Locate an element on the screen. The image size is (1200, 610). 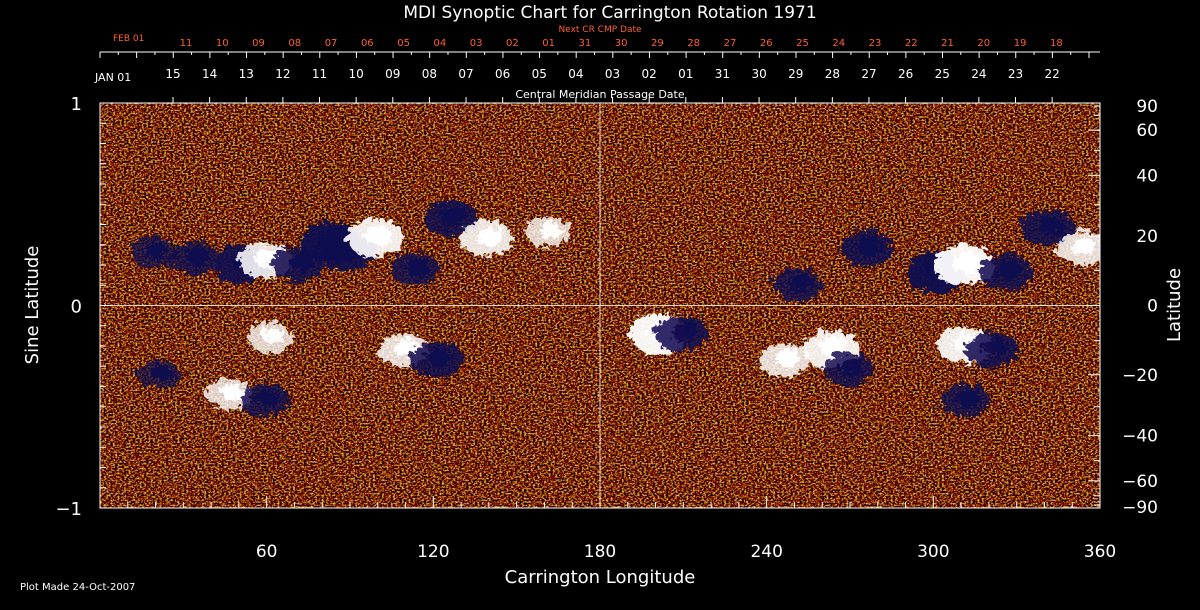
y-axis-right: 90 60 40 20 0 −20 −40 −60 −90 is located at coordinates (1123, 307).